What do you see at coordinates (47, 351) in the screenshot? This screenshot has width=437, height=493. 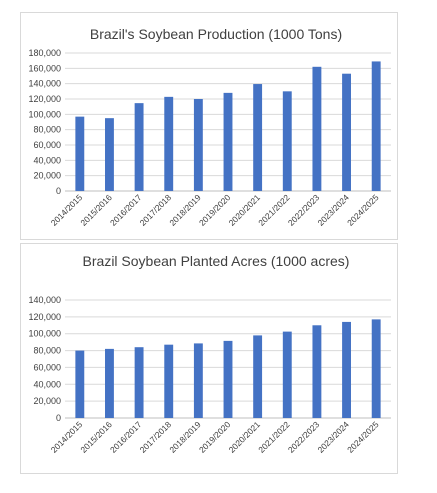 I see `acres-y-tick-label: 80,000` at bounding box center [47, 351].